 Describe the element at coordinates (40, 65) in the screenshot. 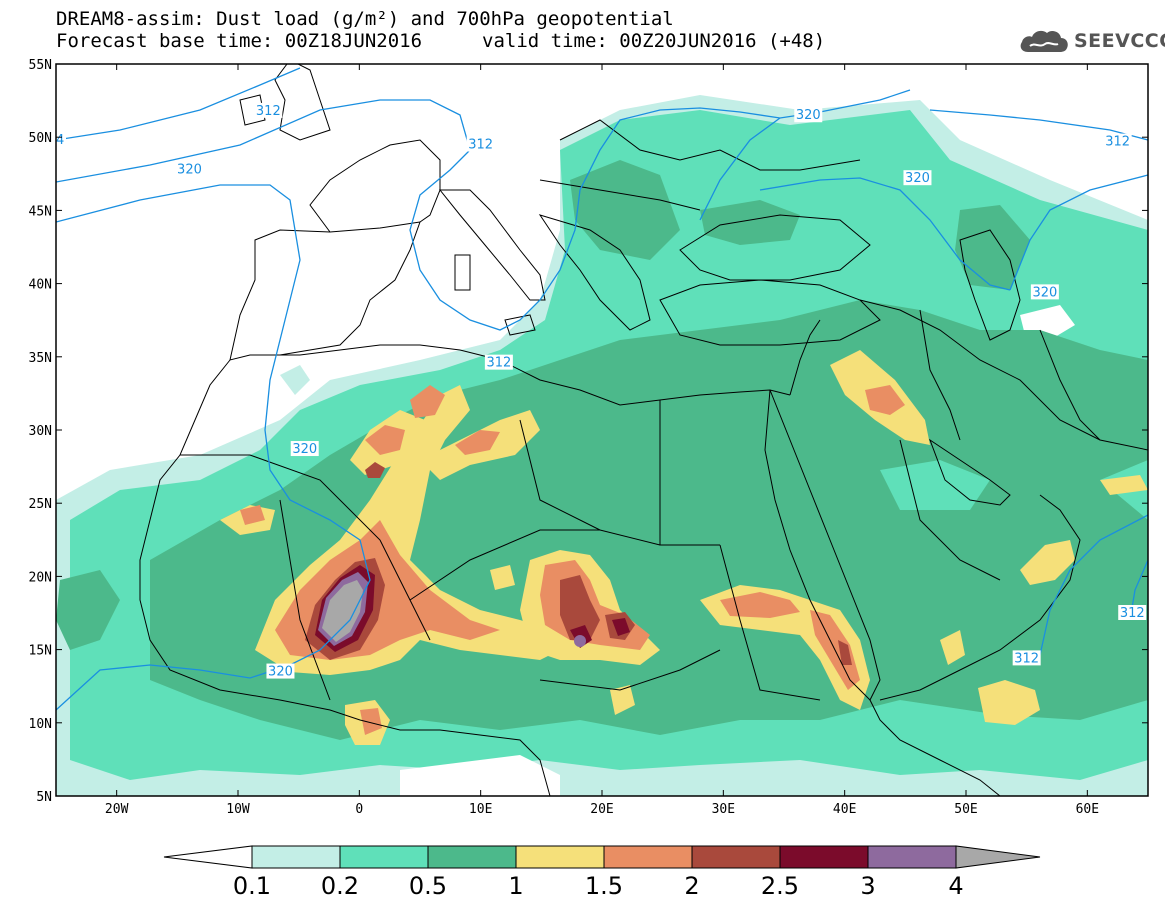

I see `lat-tick-label: 55N` at that location.